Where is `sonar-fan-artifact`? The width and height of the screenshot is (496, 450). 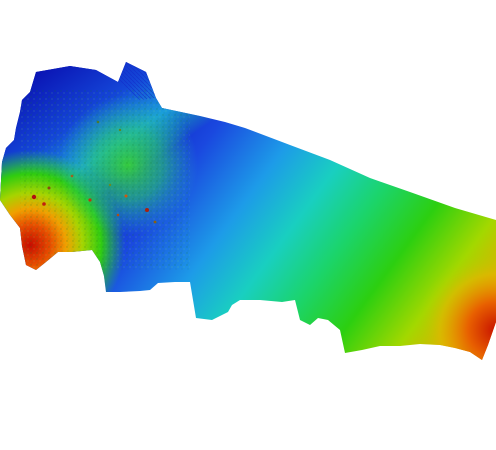
sonar-fan-artifact is located at coordinates (137, 81).